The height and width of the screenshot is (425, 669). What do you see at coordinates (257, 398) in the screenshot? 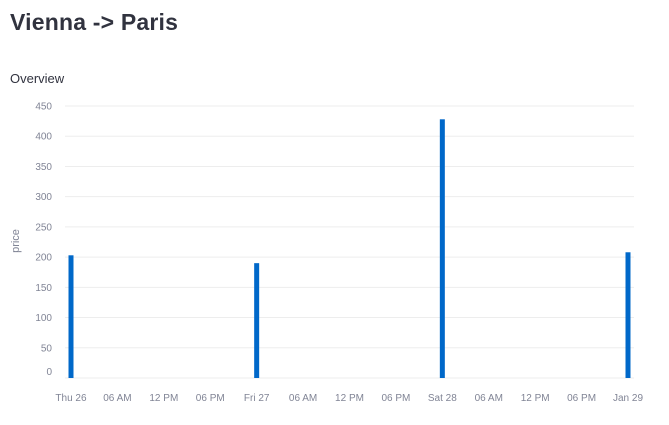
I see `x-tick-label: Fri 27` at bounding box center [257, 398].